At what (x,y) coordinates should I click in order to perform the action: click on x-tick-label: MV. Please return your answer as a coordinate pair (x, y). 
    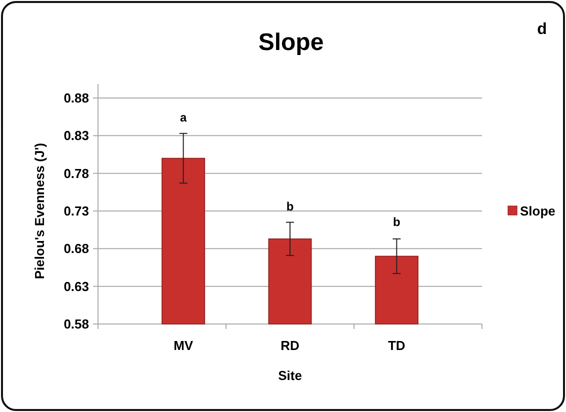
    Looking at the image, I should click on (184, 345).